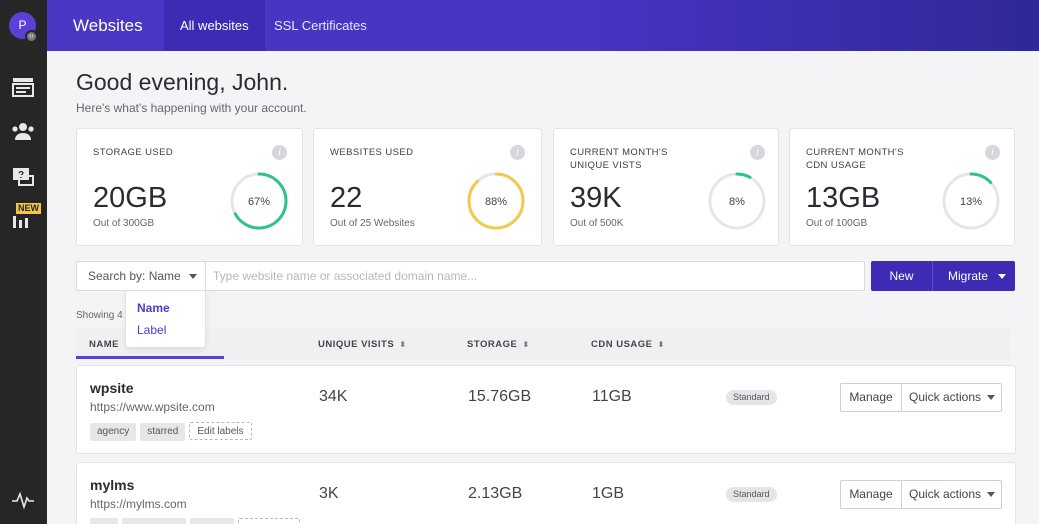 This screenshot has height=524, width=1039. I want to click on stat-label: CURRENT MONTH'S UNIQUE VISTS, so click(619, 159).